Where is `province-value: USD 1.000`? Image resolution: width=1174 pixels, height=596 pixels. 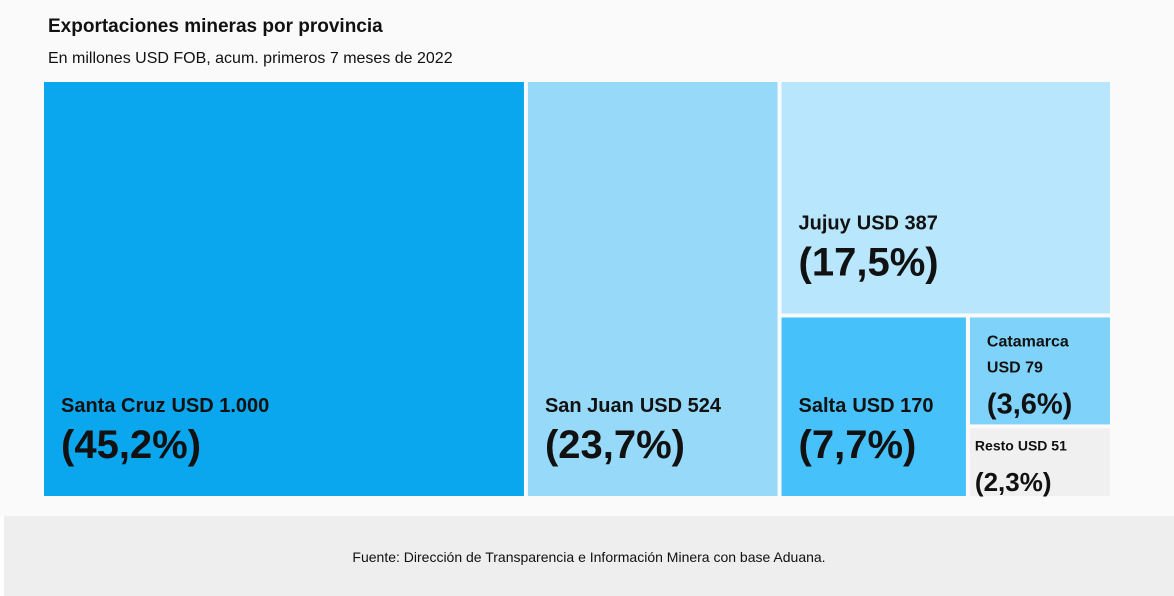 province-value: USD 1.000 is located at coordinates (220, 406).